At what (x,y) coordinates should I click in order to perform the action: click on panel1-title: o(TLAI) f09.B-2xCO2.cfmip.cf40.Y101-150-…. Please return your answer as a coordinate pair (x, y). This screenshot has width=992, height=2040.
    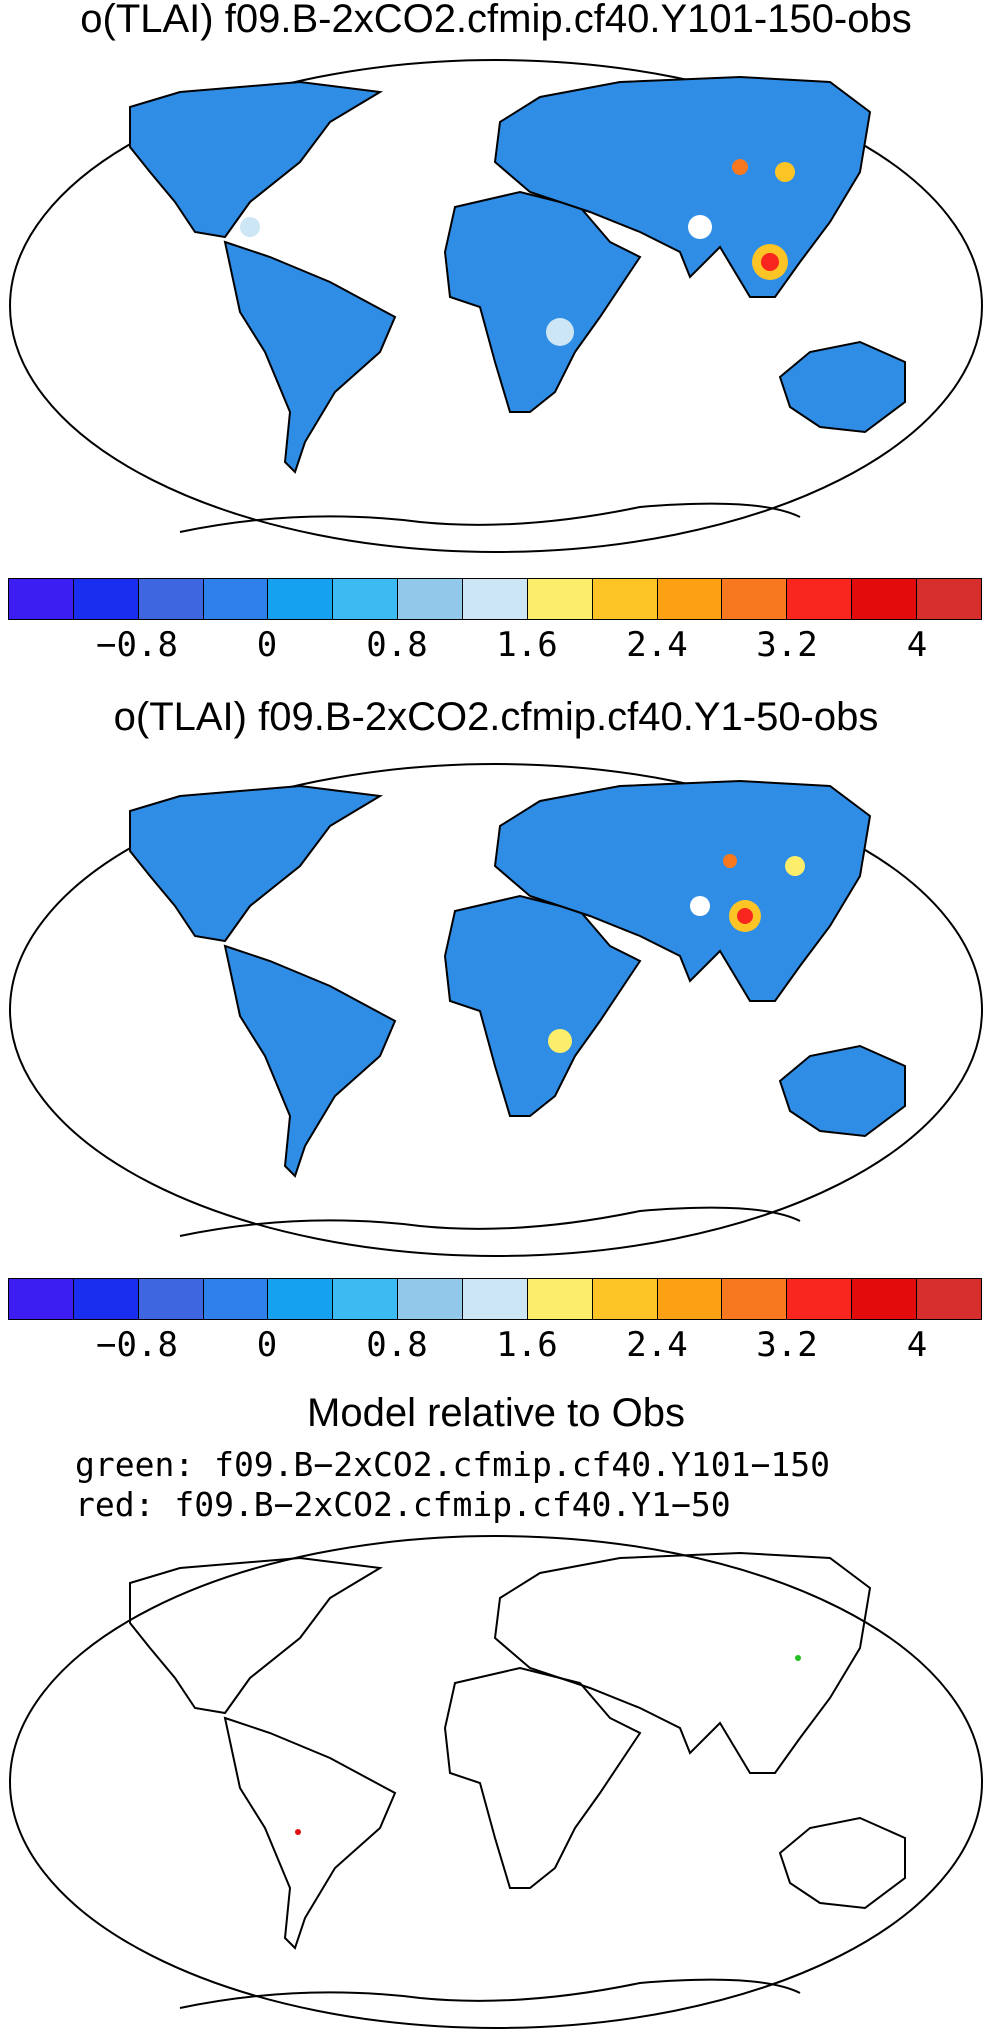
    Looking at the image, I should click on (496, 20).